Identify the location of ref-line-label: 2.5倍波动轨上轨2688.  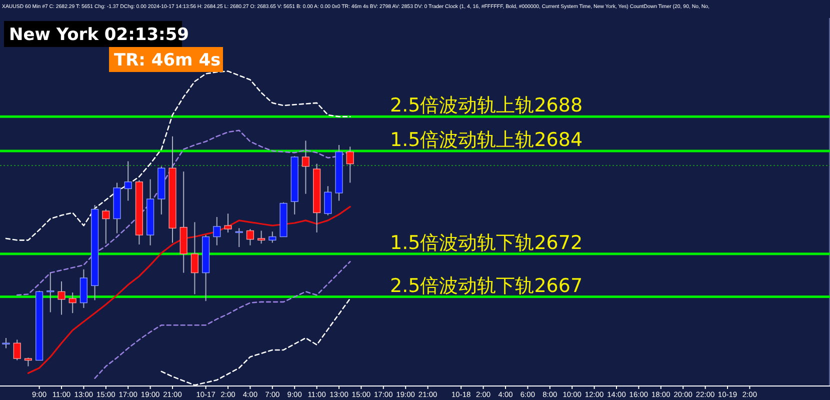
(486, 105).